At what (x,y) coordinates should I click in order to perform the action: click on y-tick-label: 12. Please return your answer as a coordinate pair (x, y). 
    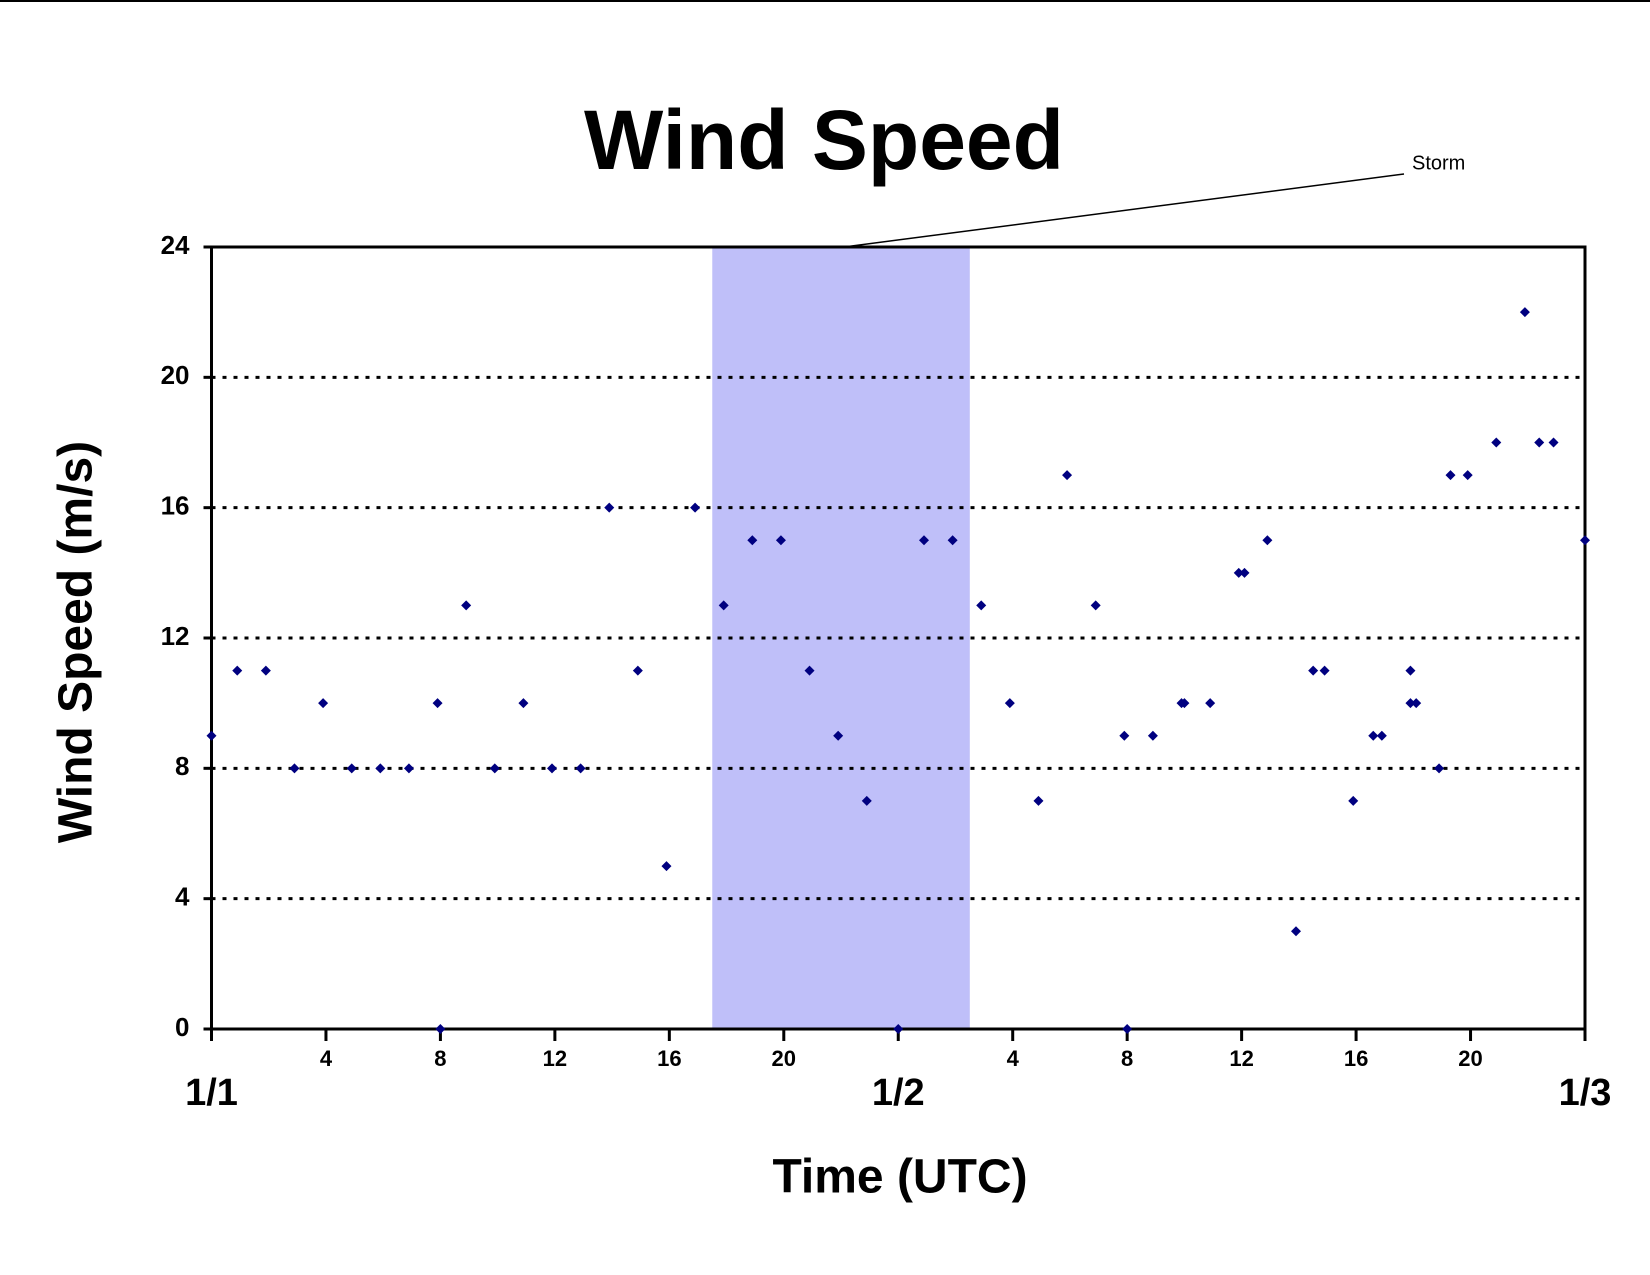
    Looking at the image, I should click on (175, 636).